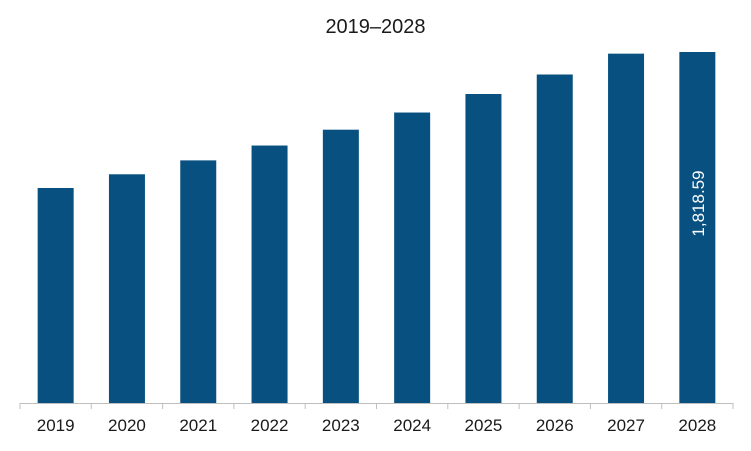 The width and height of the screenshot is (751, 451). I want to click on x-tick-label-2019: 2019, so click(56, 425).